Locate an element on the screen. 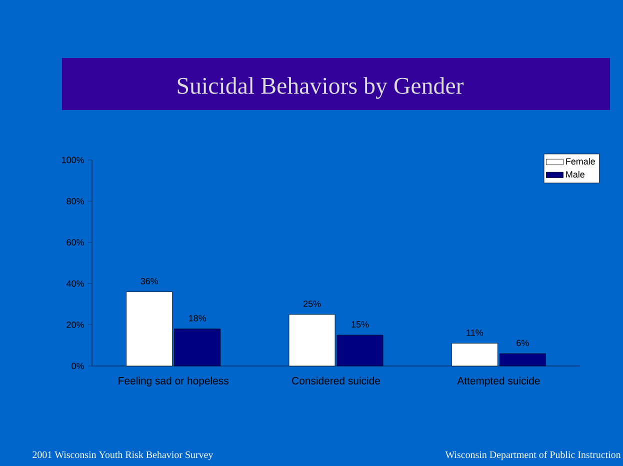 This screenshot has width=623, height=466. data-label: 6% is located at coordinates (522, 343).